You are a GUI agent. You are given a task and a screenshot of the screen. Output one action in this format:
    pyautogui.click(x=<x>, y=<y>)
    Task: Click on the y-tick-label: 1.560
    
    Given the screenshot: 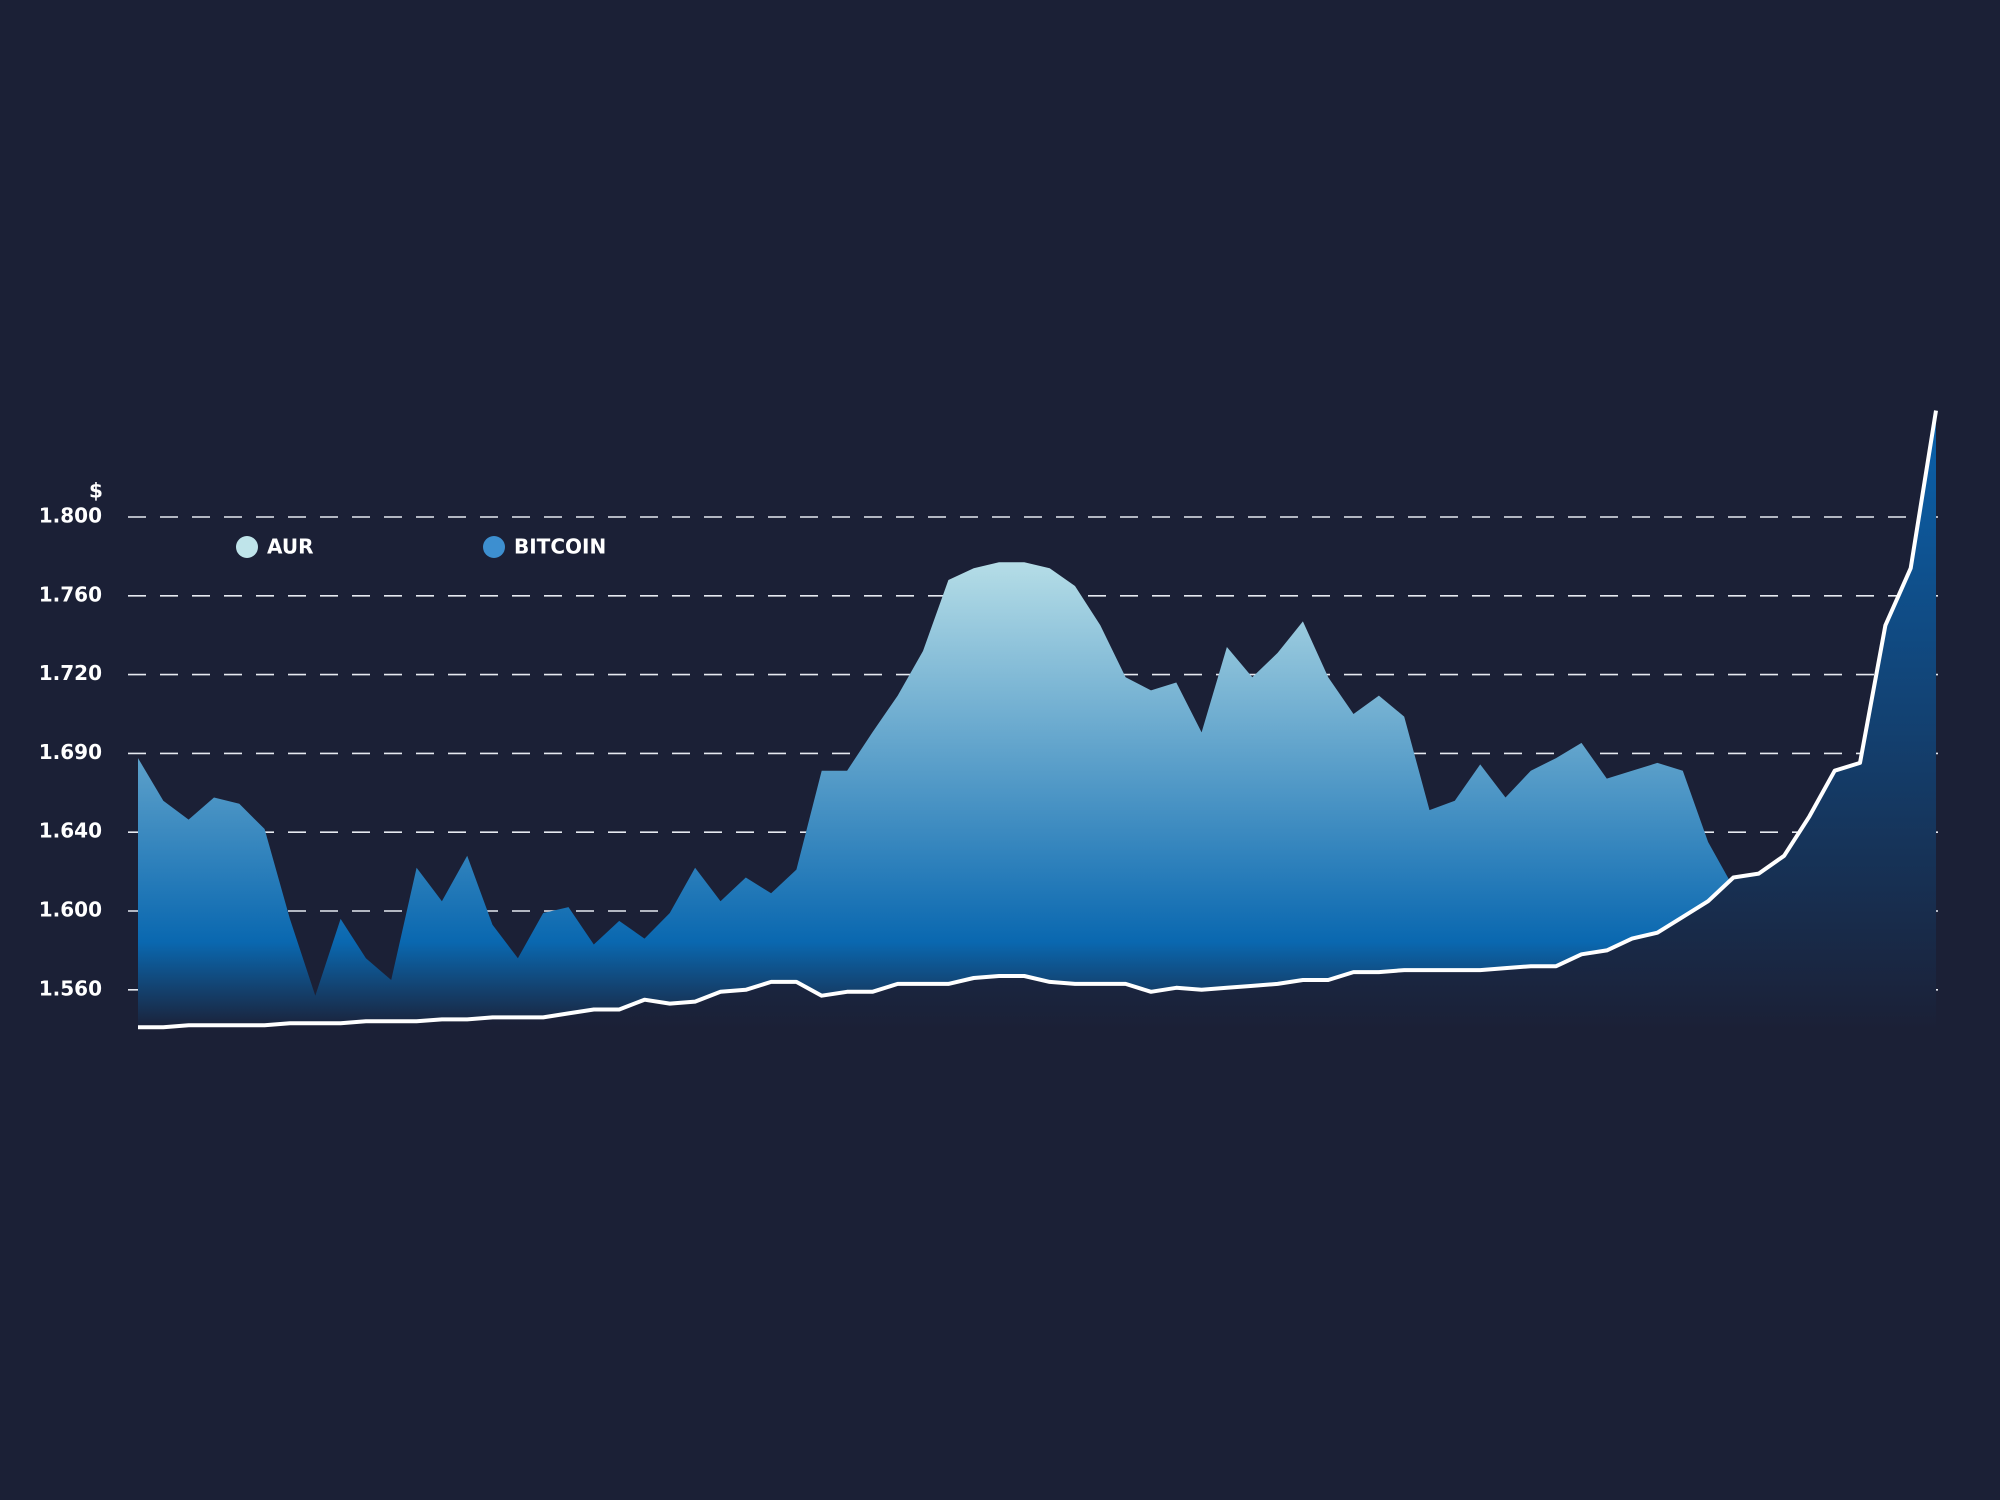 What is the action you would take?
    pyautogui.click(x=70, y=988)
    